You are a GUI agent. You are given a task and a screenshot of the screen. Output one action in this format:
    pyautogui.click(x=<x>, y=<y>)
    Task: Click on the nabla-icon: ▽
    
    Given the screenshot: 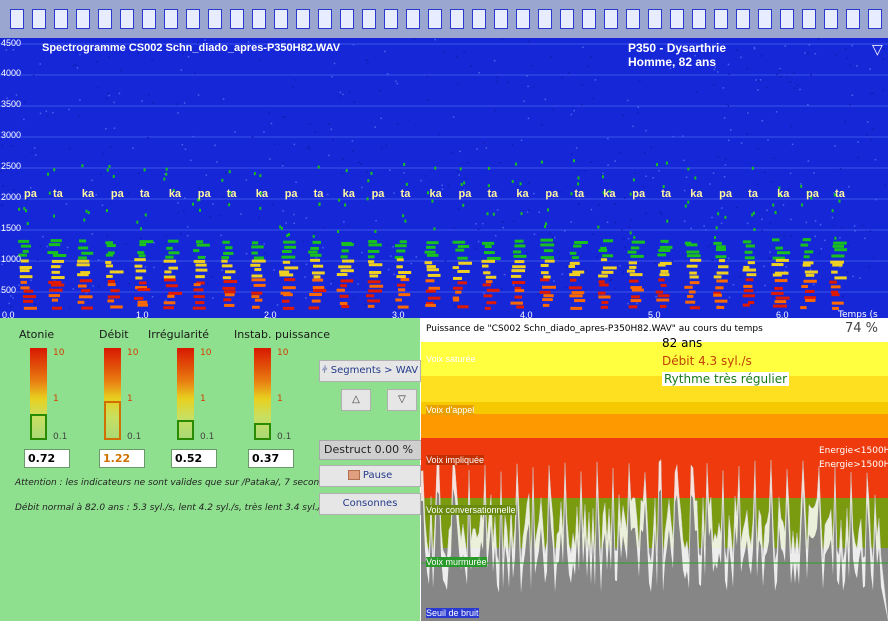 What is the action you would take?
    pyautogui.click(x=877, y=50)
    